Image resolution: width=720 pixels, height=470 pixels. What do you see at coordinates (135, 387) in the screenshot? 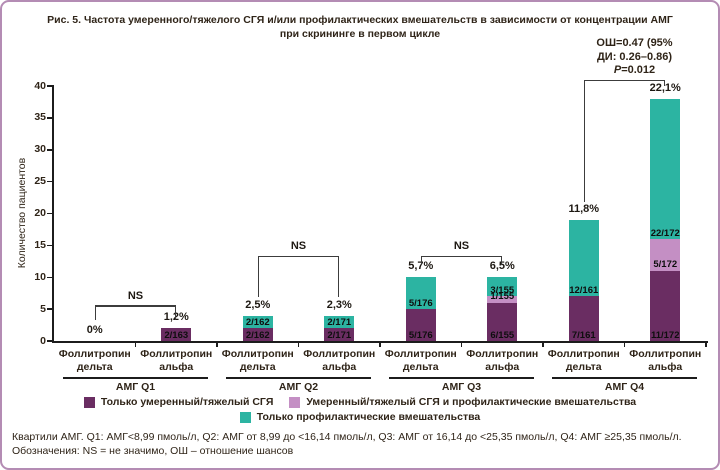
I see `group-label: АМГ Q1` at bounding box center [135, 387].